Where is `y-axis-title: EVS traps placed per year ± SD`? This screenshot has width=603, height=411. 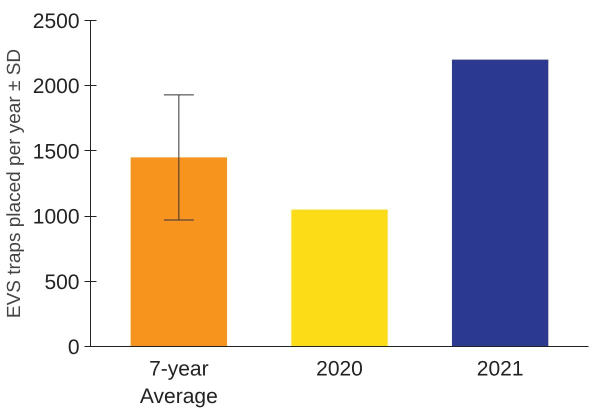 y-axis-title: EVS traps placed per year ± SD is located at coordinates (14, 183).